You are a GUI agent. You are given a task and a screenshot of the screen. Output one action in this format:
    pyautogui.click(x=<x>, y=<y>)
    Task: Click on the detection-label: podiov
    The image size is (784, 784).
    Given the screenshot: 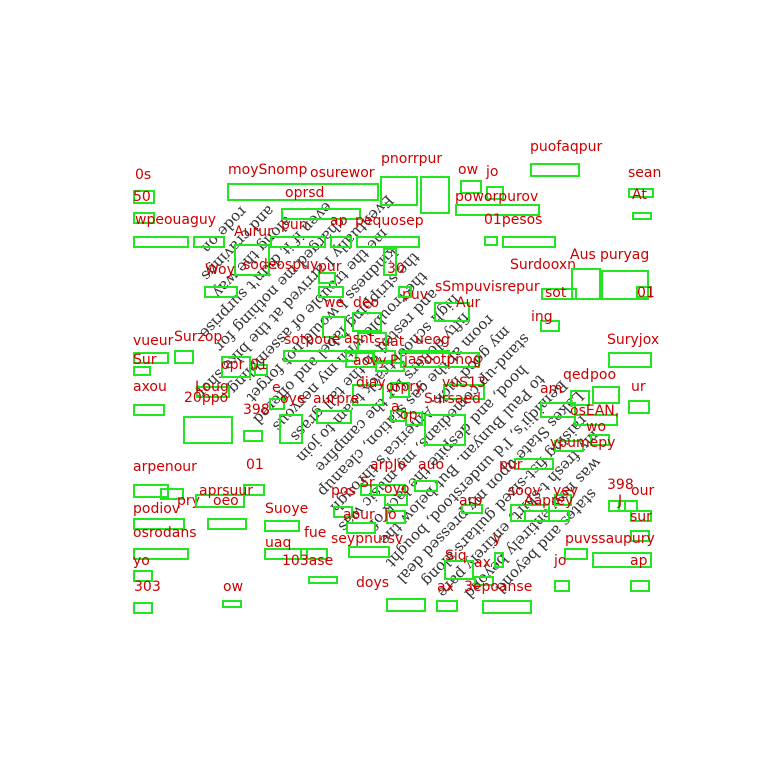 What is the action you would take?
    pyautogui.click(x=157, y=509)
    